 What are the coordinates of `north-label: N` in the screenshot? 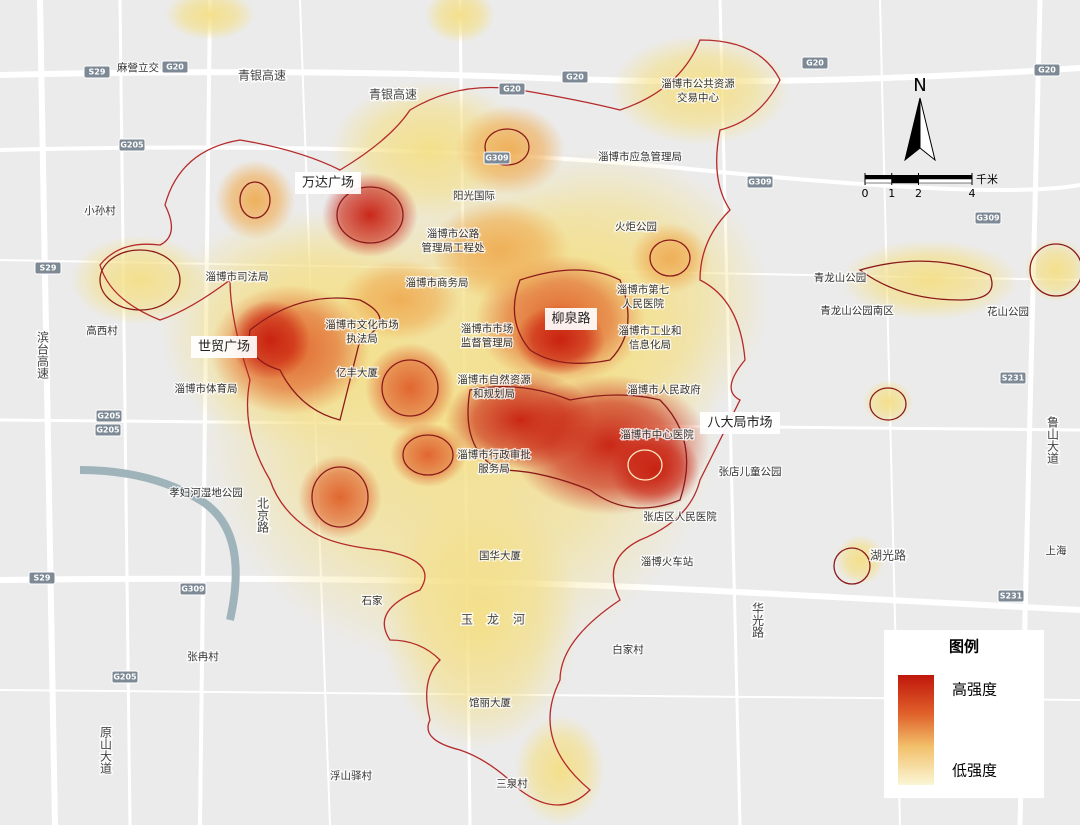 It's located at (919, 85).